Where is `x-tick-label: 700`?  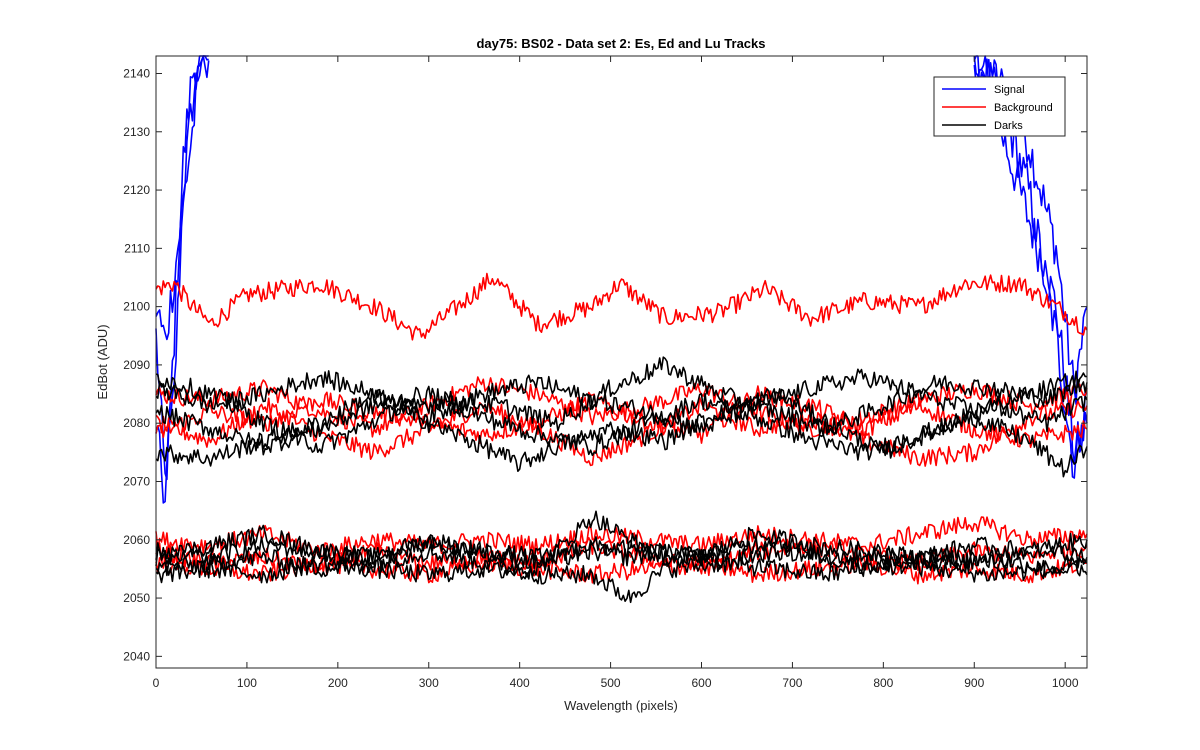 x-tick-label: 700 is located at coordinates (792, 683).